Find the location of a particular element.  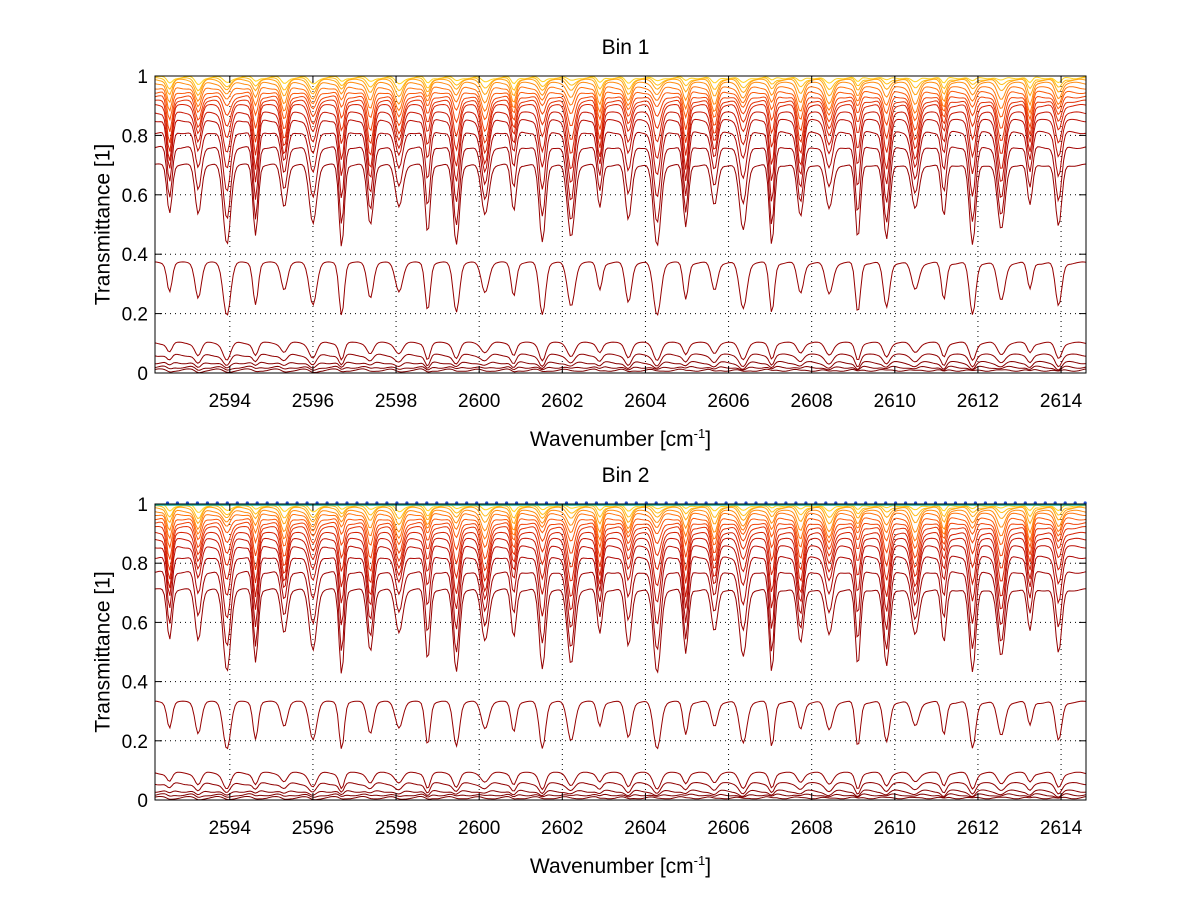

chart-title: Bin 1 is located at coordinates (626, 47).